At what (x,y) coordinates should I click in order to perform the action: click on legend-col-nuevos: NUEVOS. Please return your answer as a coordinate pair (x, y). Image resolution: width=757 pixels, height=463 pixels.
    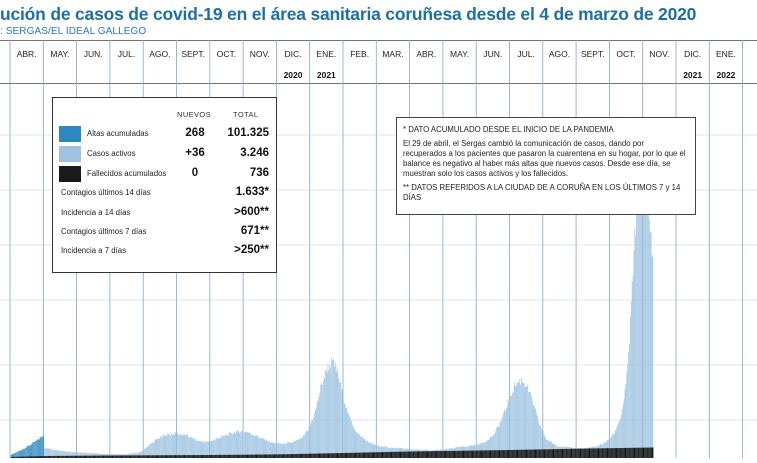
    Looking at the image, I should click on (194, 114).